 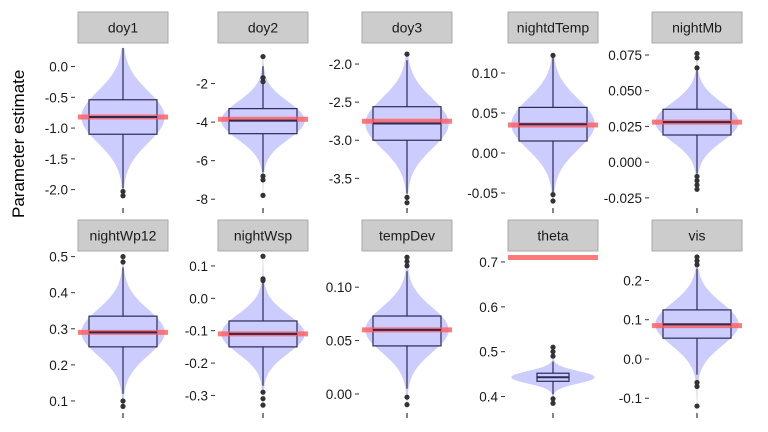 I want to click on y-tick-label: -0.2, so click(x=196, y=363).